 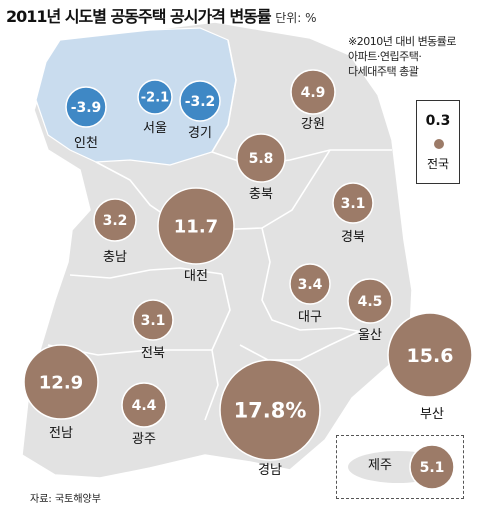 What do you see at coordinates (383, 71) in the screenshot?
I see `footnote-line: 다세대주택 총괄` at bounding box center [383, 71].